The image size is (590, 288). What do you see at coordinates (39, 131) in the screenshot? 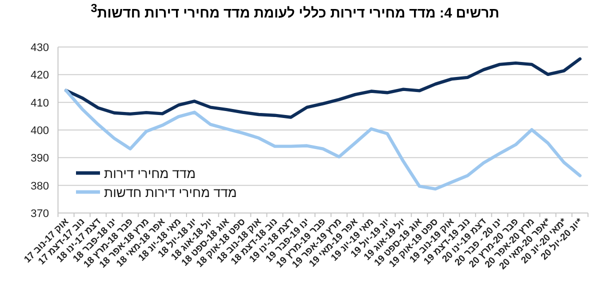
I see `y-tick-label: 400` at bounding box center [39, 131].